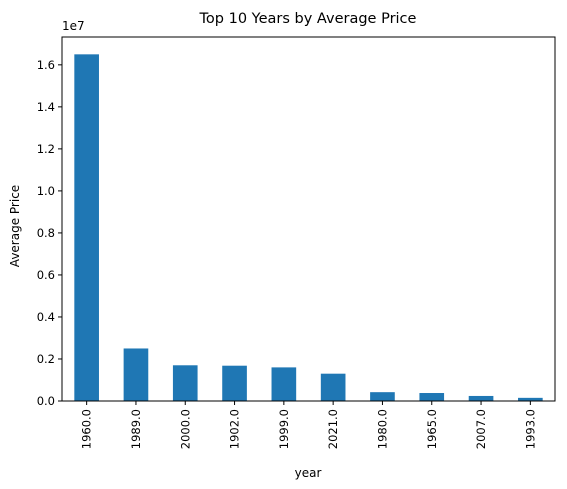 This screenshot has width=567, height=489. I want to click on x-tick-label: 1993.0, so click(530, 429).